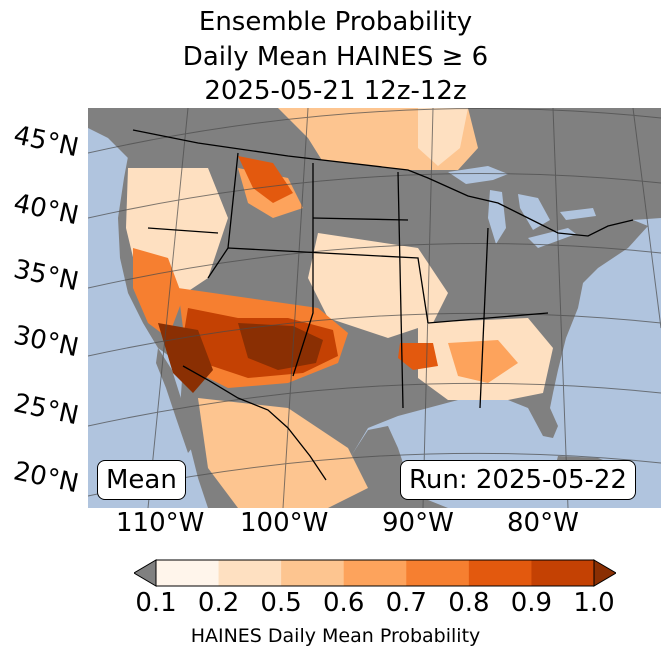 The width and height of the screenshot is (671, 658). I want to click on lon-label-110w: 110°W, so click(160, 523).